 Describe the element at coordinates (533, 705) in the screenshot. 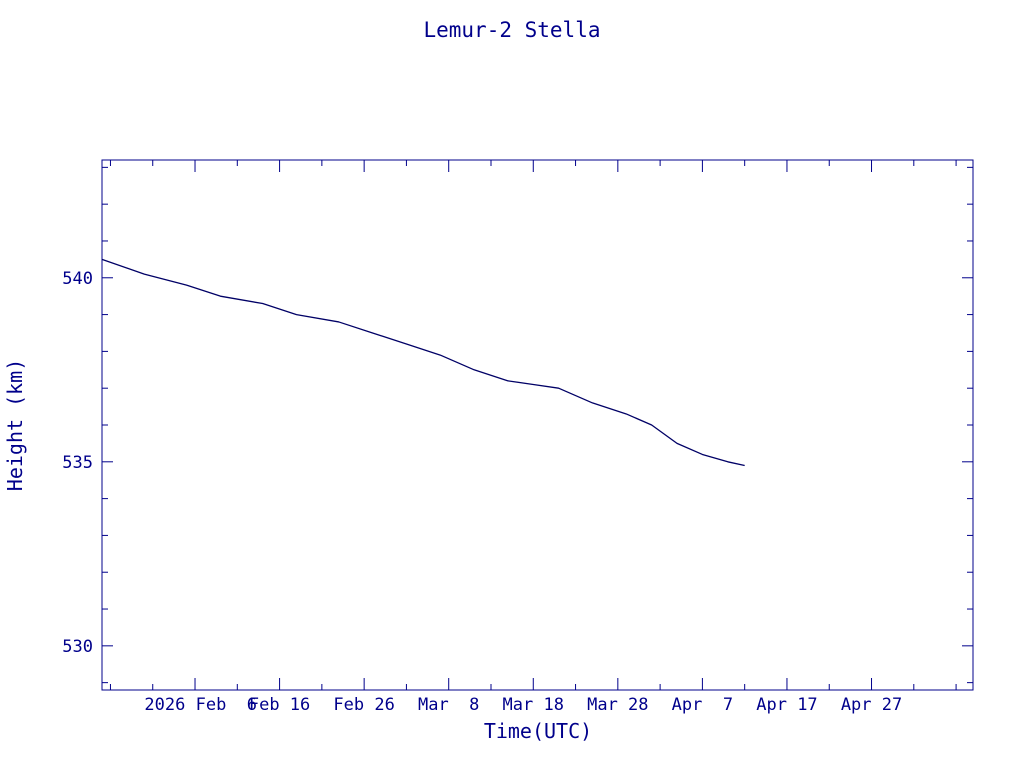

I see `x-tick-label: Mar 18` at that location.